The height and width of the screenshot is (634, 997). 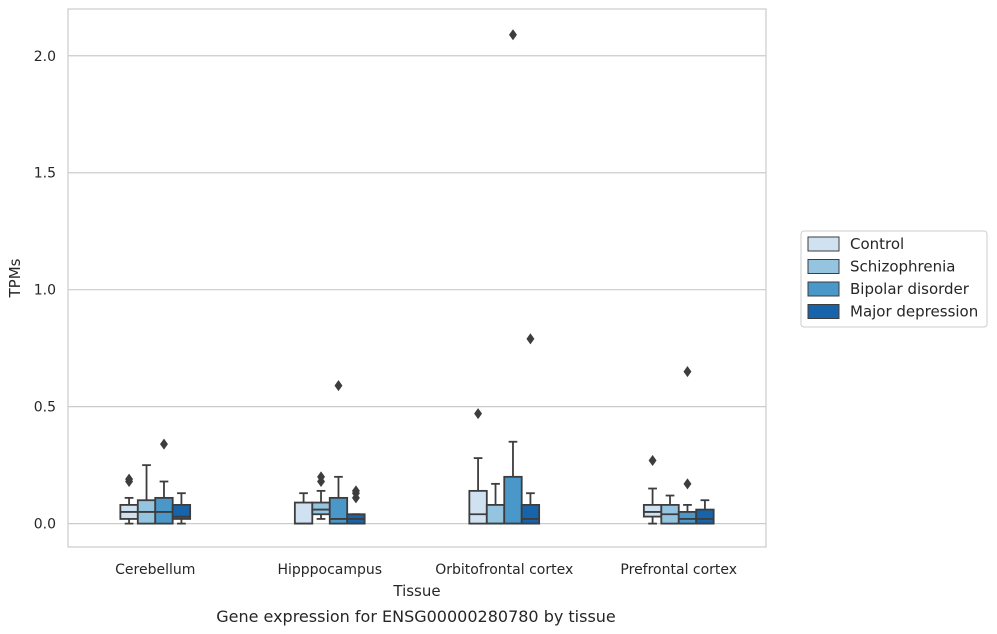 I want to click on y-tick-label: 2.0, so click(x=45, y=57).